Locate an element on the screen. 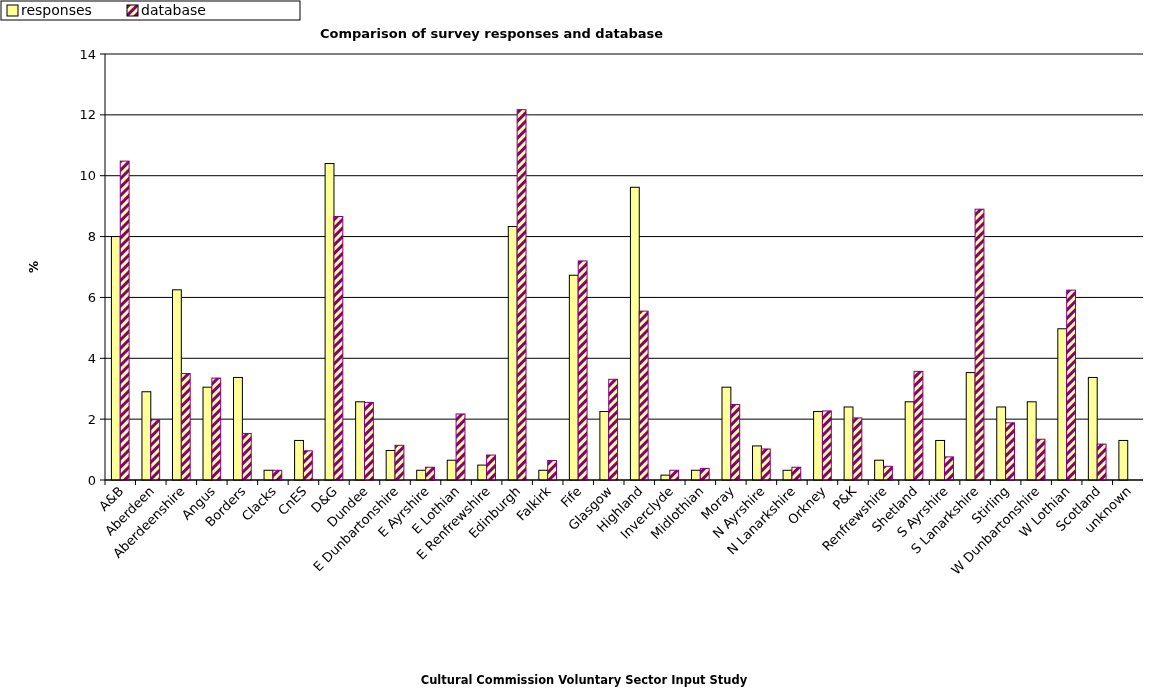  y-axis-title: % is located at coordinates (34, 267).